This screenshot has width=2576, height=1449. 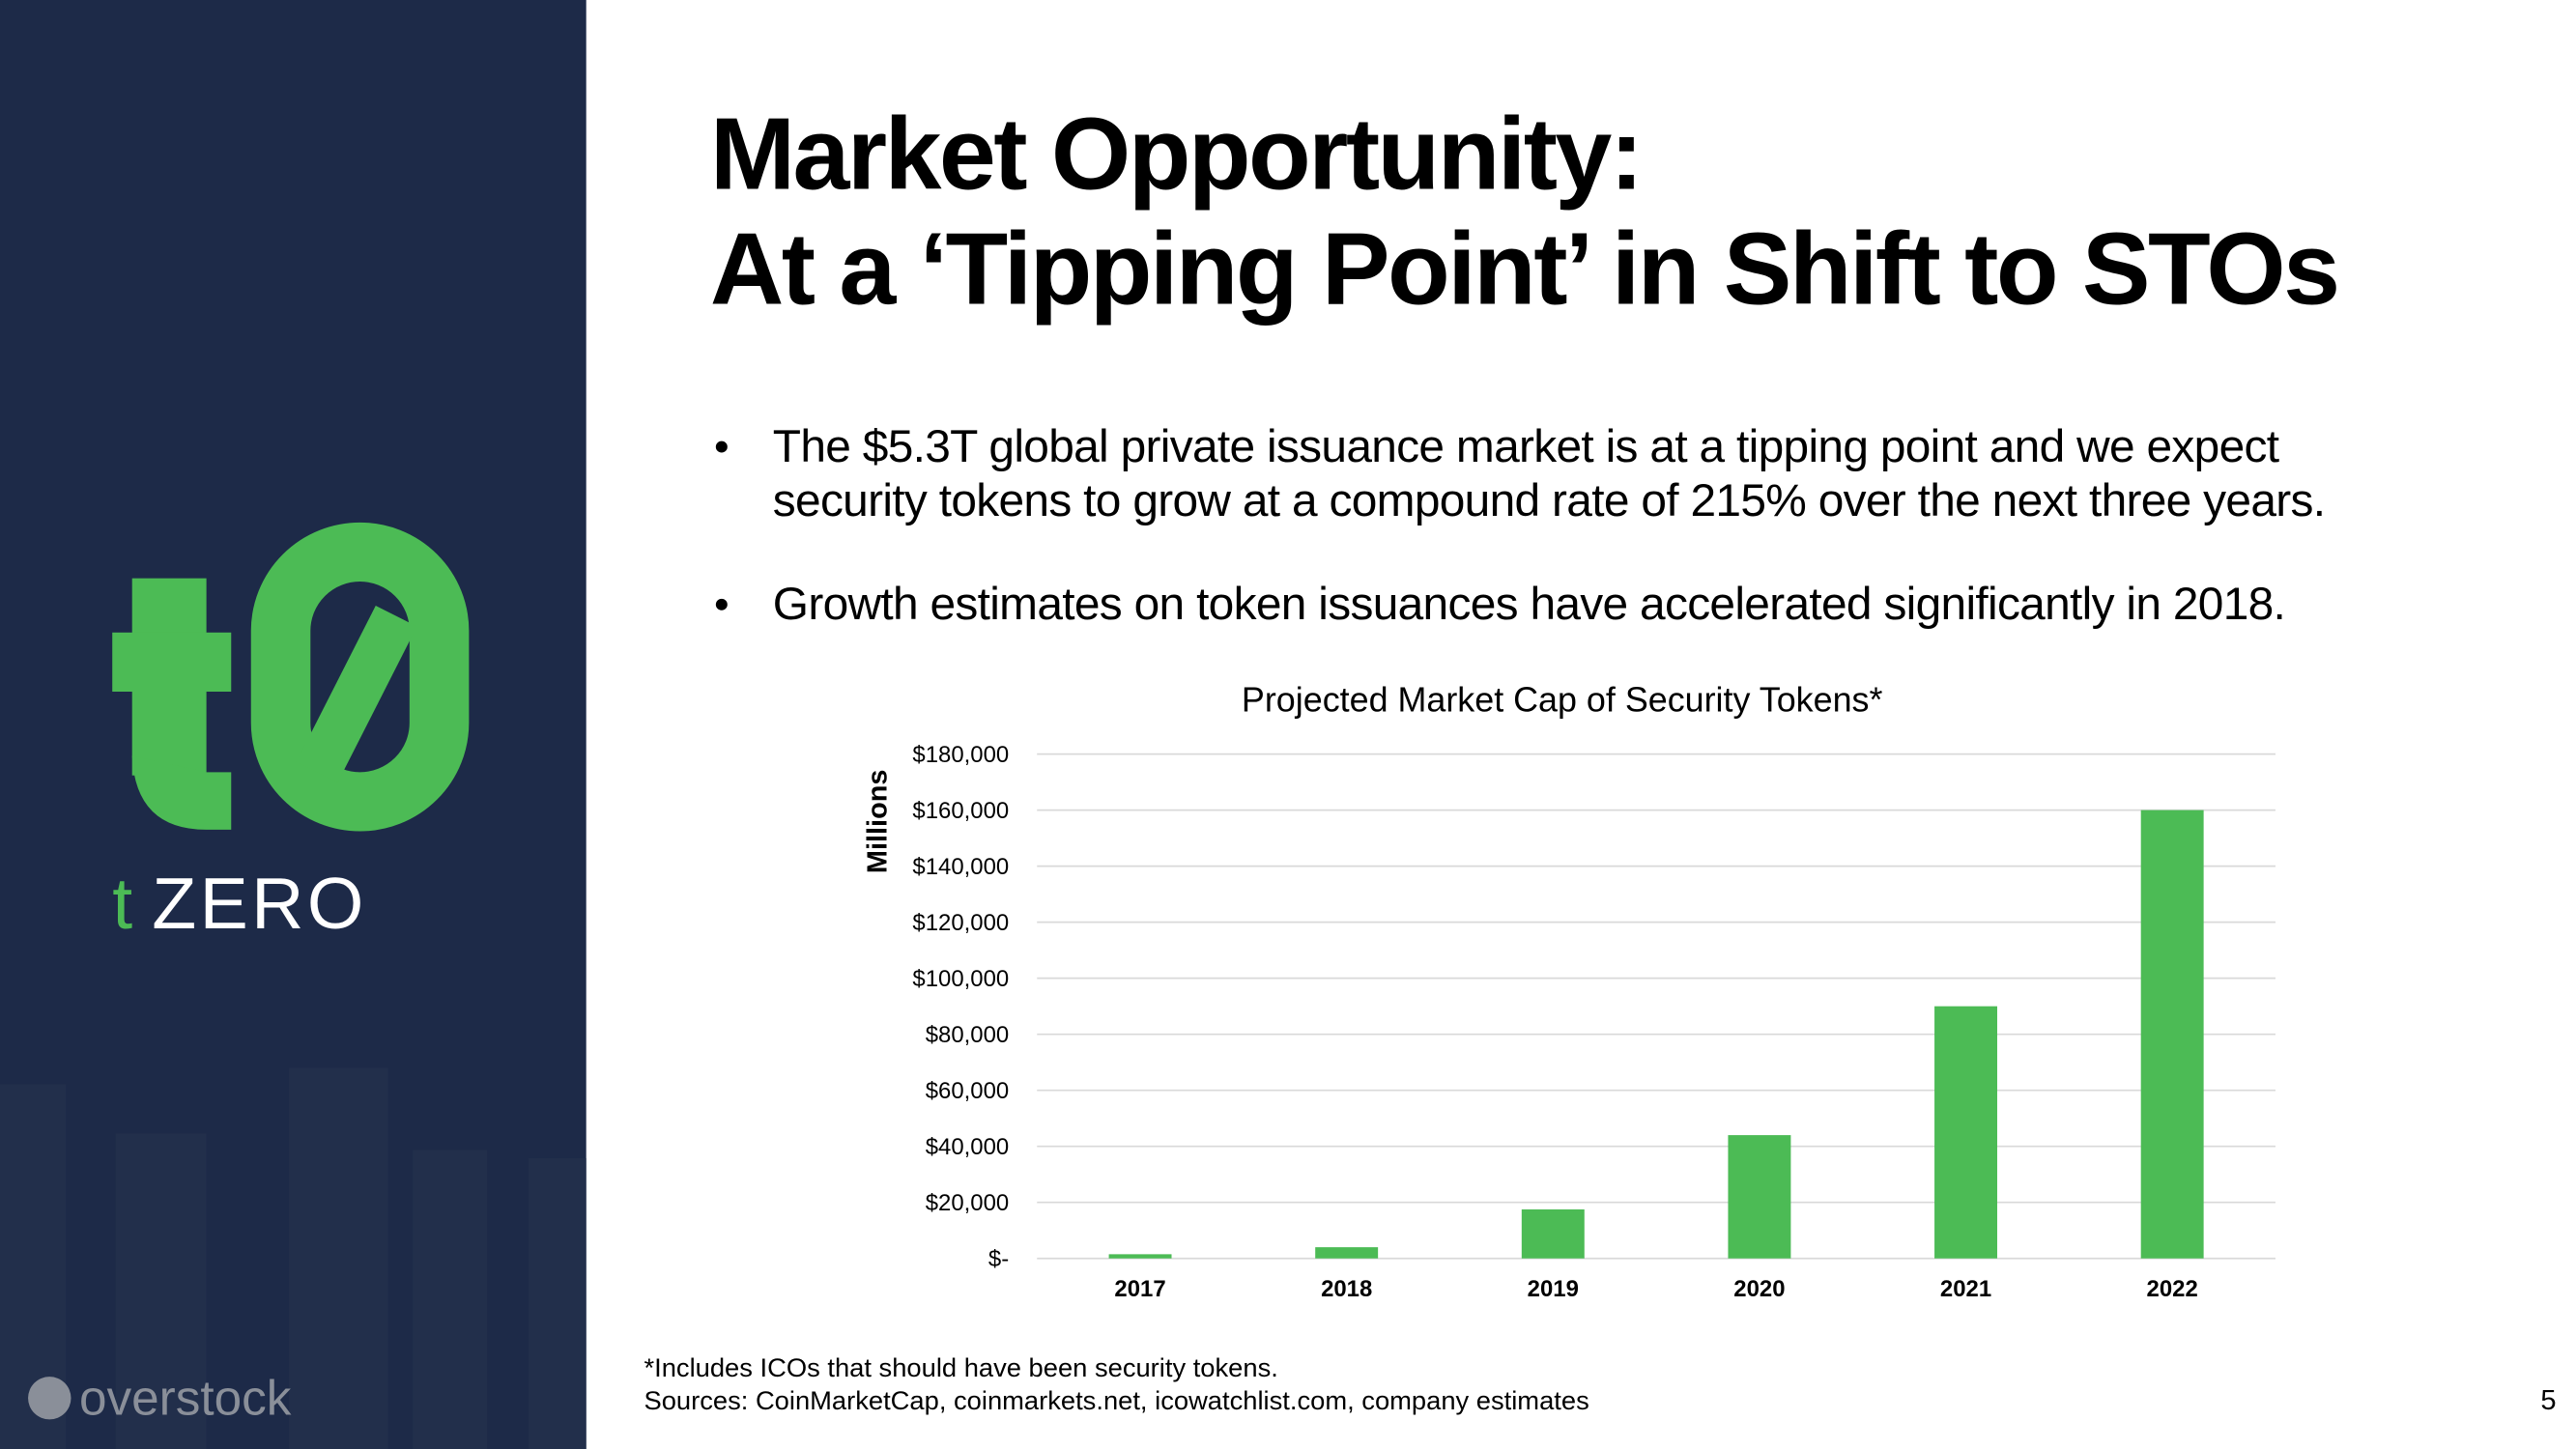 What do you see at coordinates (186, 1397) in the screenshot?
I see `partner-name: overstock` at bounding box center [186, 1397].